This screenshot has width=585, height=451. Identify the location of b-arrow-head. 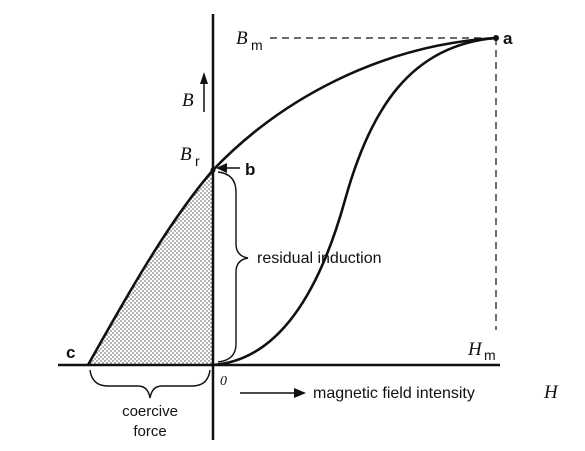
(204, 78).